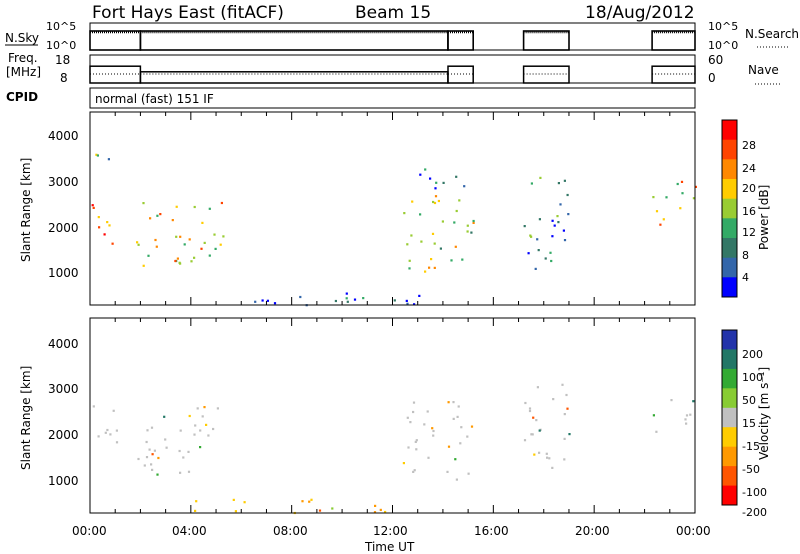 The image size is (800, 554). I want to click on radar-title: Fort Hays East (fitACF), so click(188, 13).